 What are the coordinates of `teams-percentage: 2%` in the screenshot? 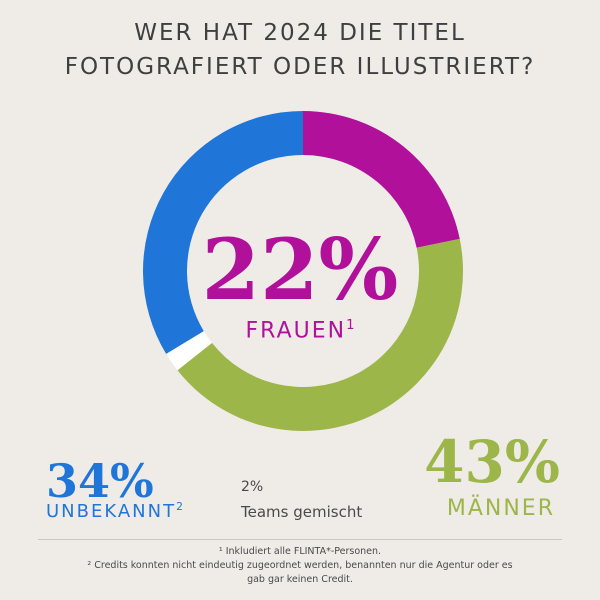 It's located at (252, 487).